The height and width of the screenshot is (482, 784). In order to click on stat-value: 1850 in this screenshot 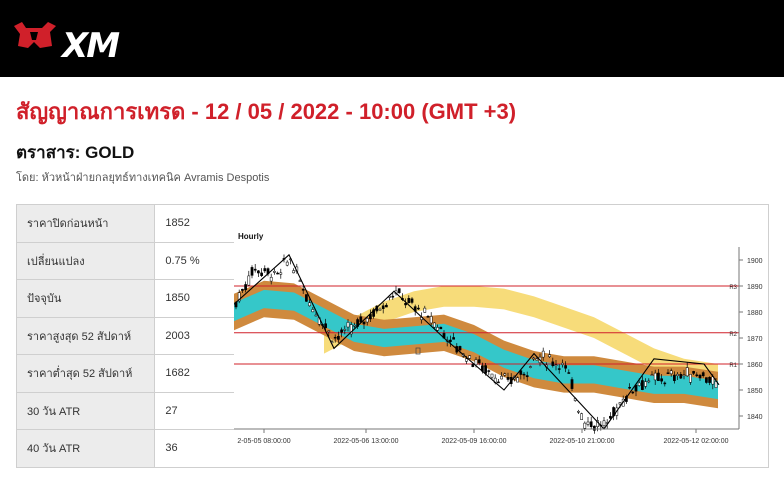, I will do `click(195, 298)`.